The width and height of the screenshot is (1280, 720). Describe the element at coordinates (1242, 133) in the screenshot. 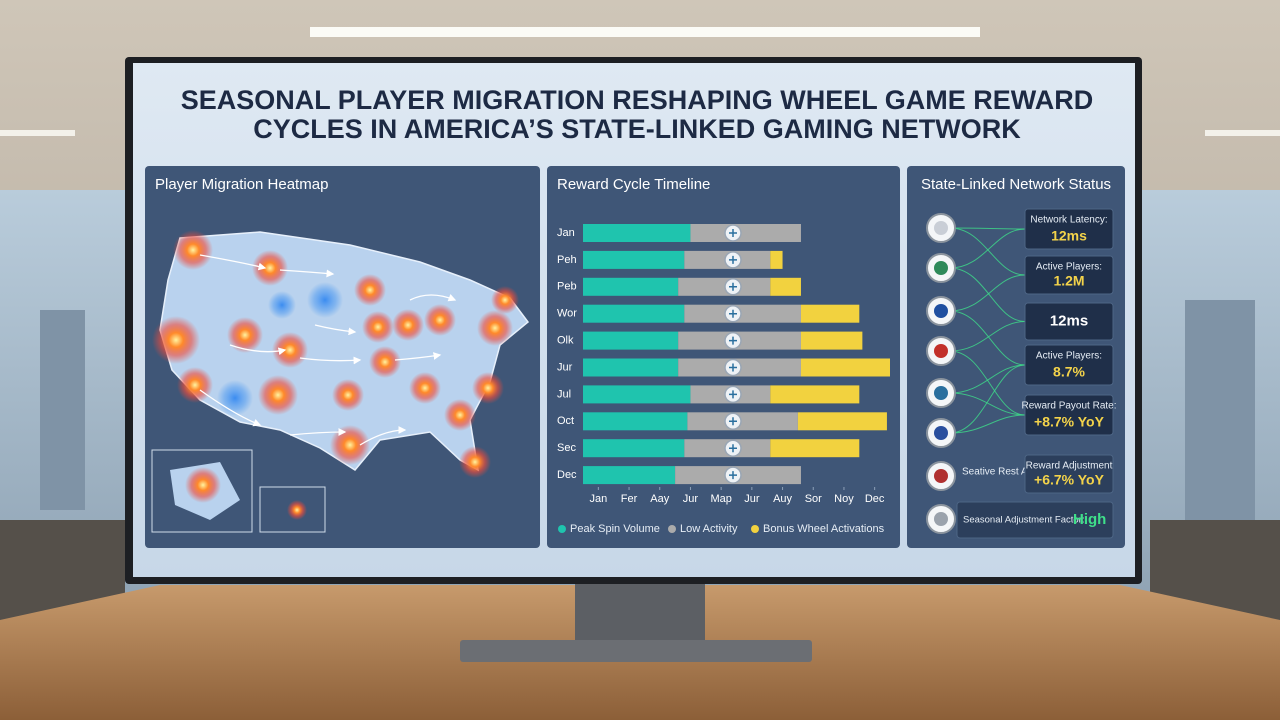

I see `wall-light` at that location.